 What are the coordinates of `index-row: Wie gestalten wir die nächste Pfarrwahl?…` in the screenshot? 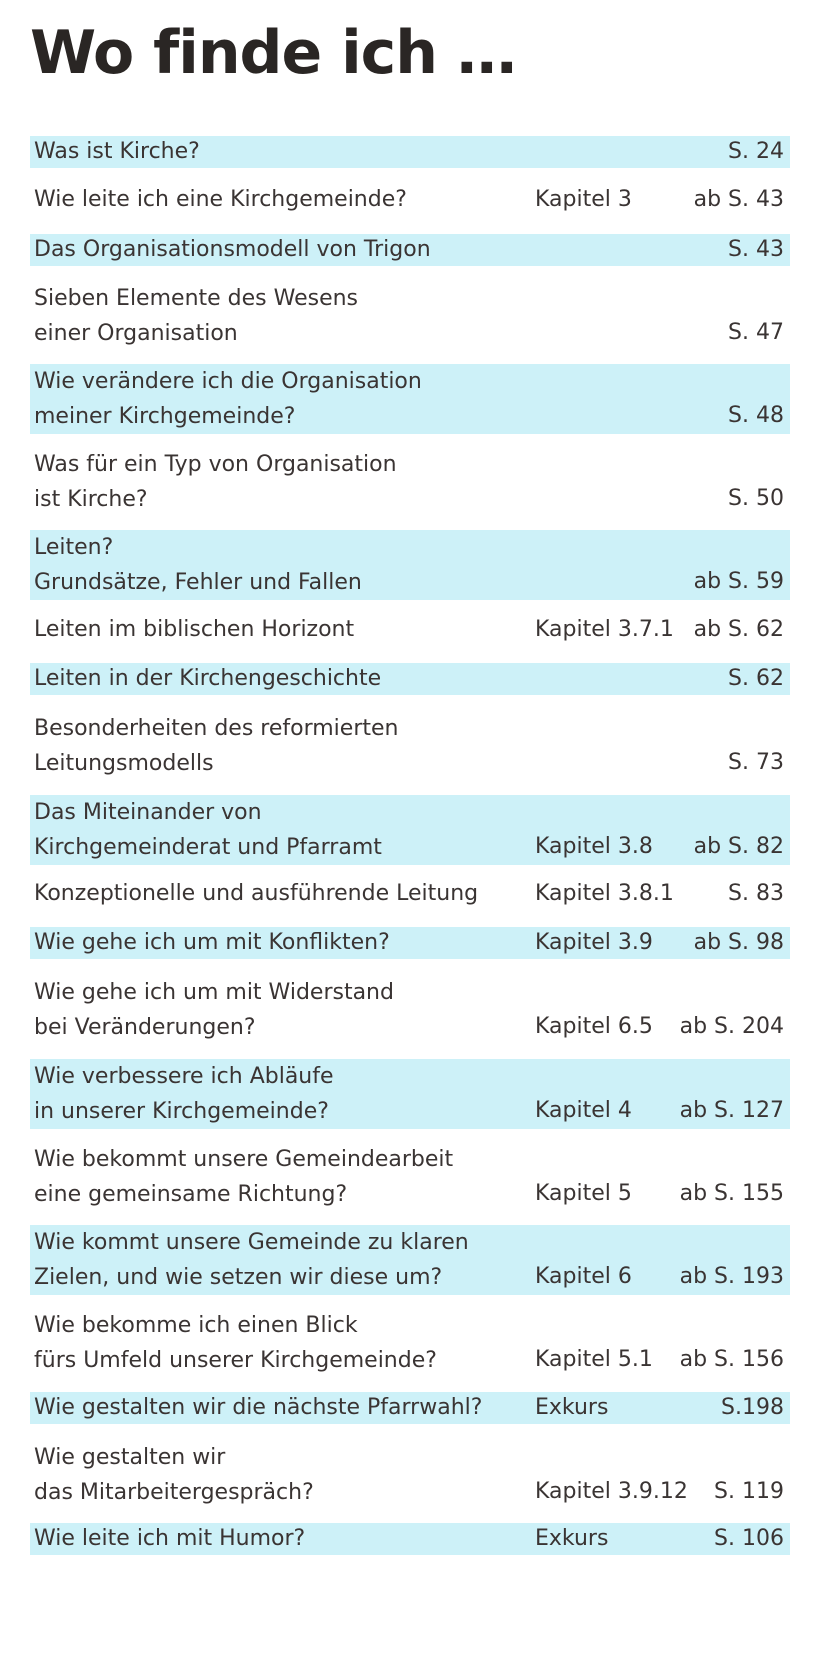 It's located at (410, 1408).